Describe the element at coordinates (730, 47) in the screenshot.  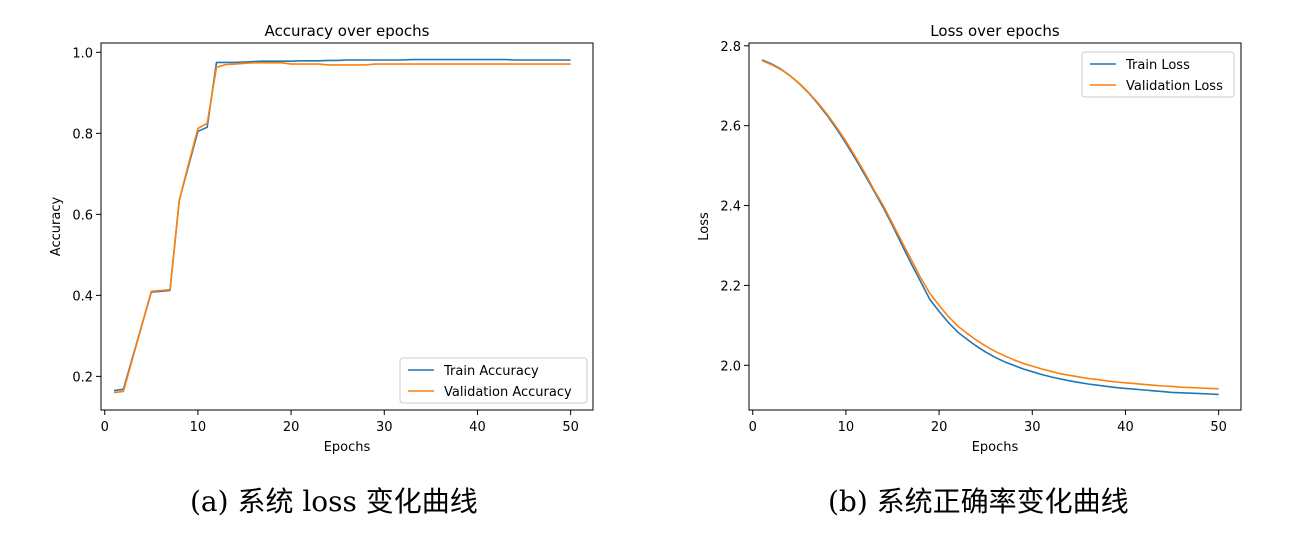
I see `y-tick-label: 2.8` at that location.